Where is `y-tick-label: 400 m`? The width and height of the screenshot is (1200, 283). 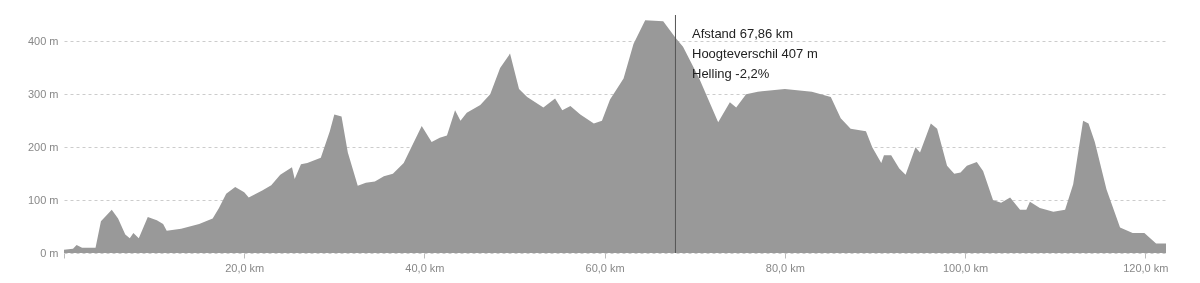
y-tick-label: 400 m is located at coordinates (43, 40).